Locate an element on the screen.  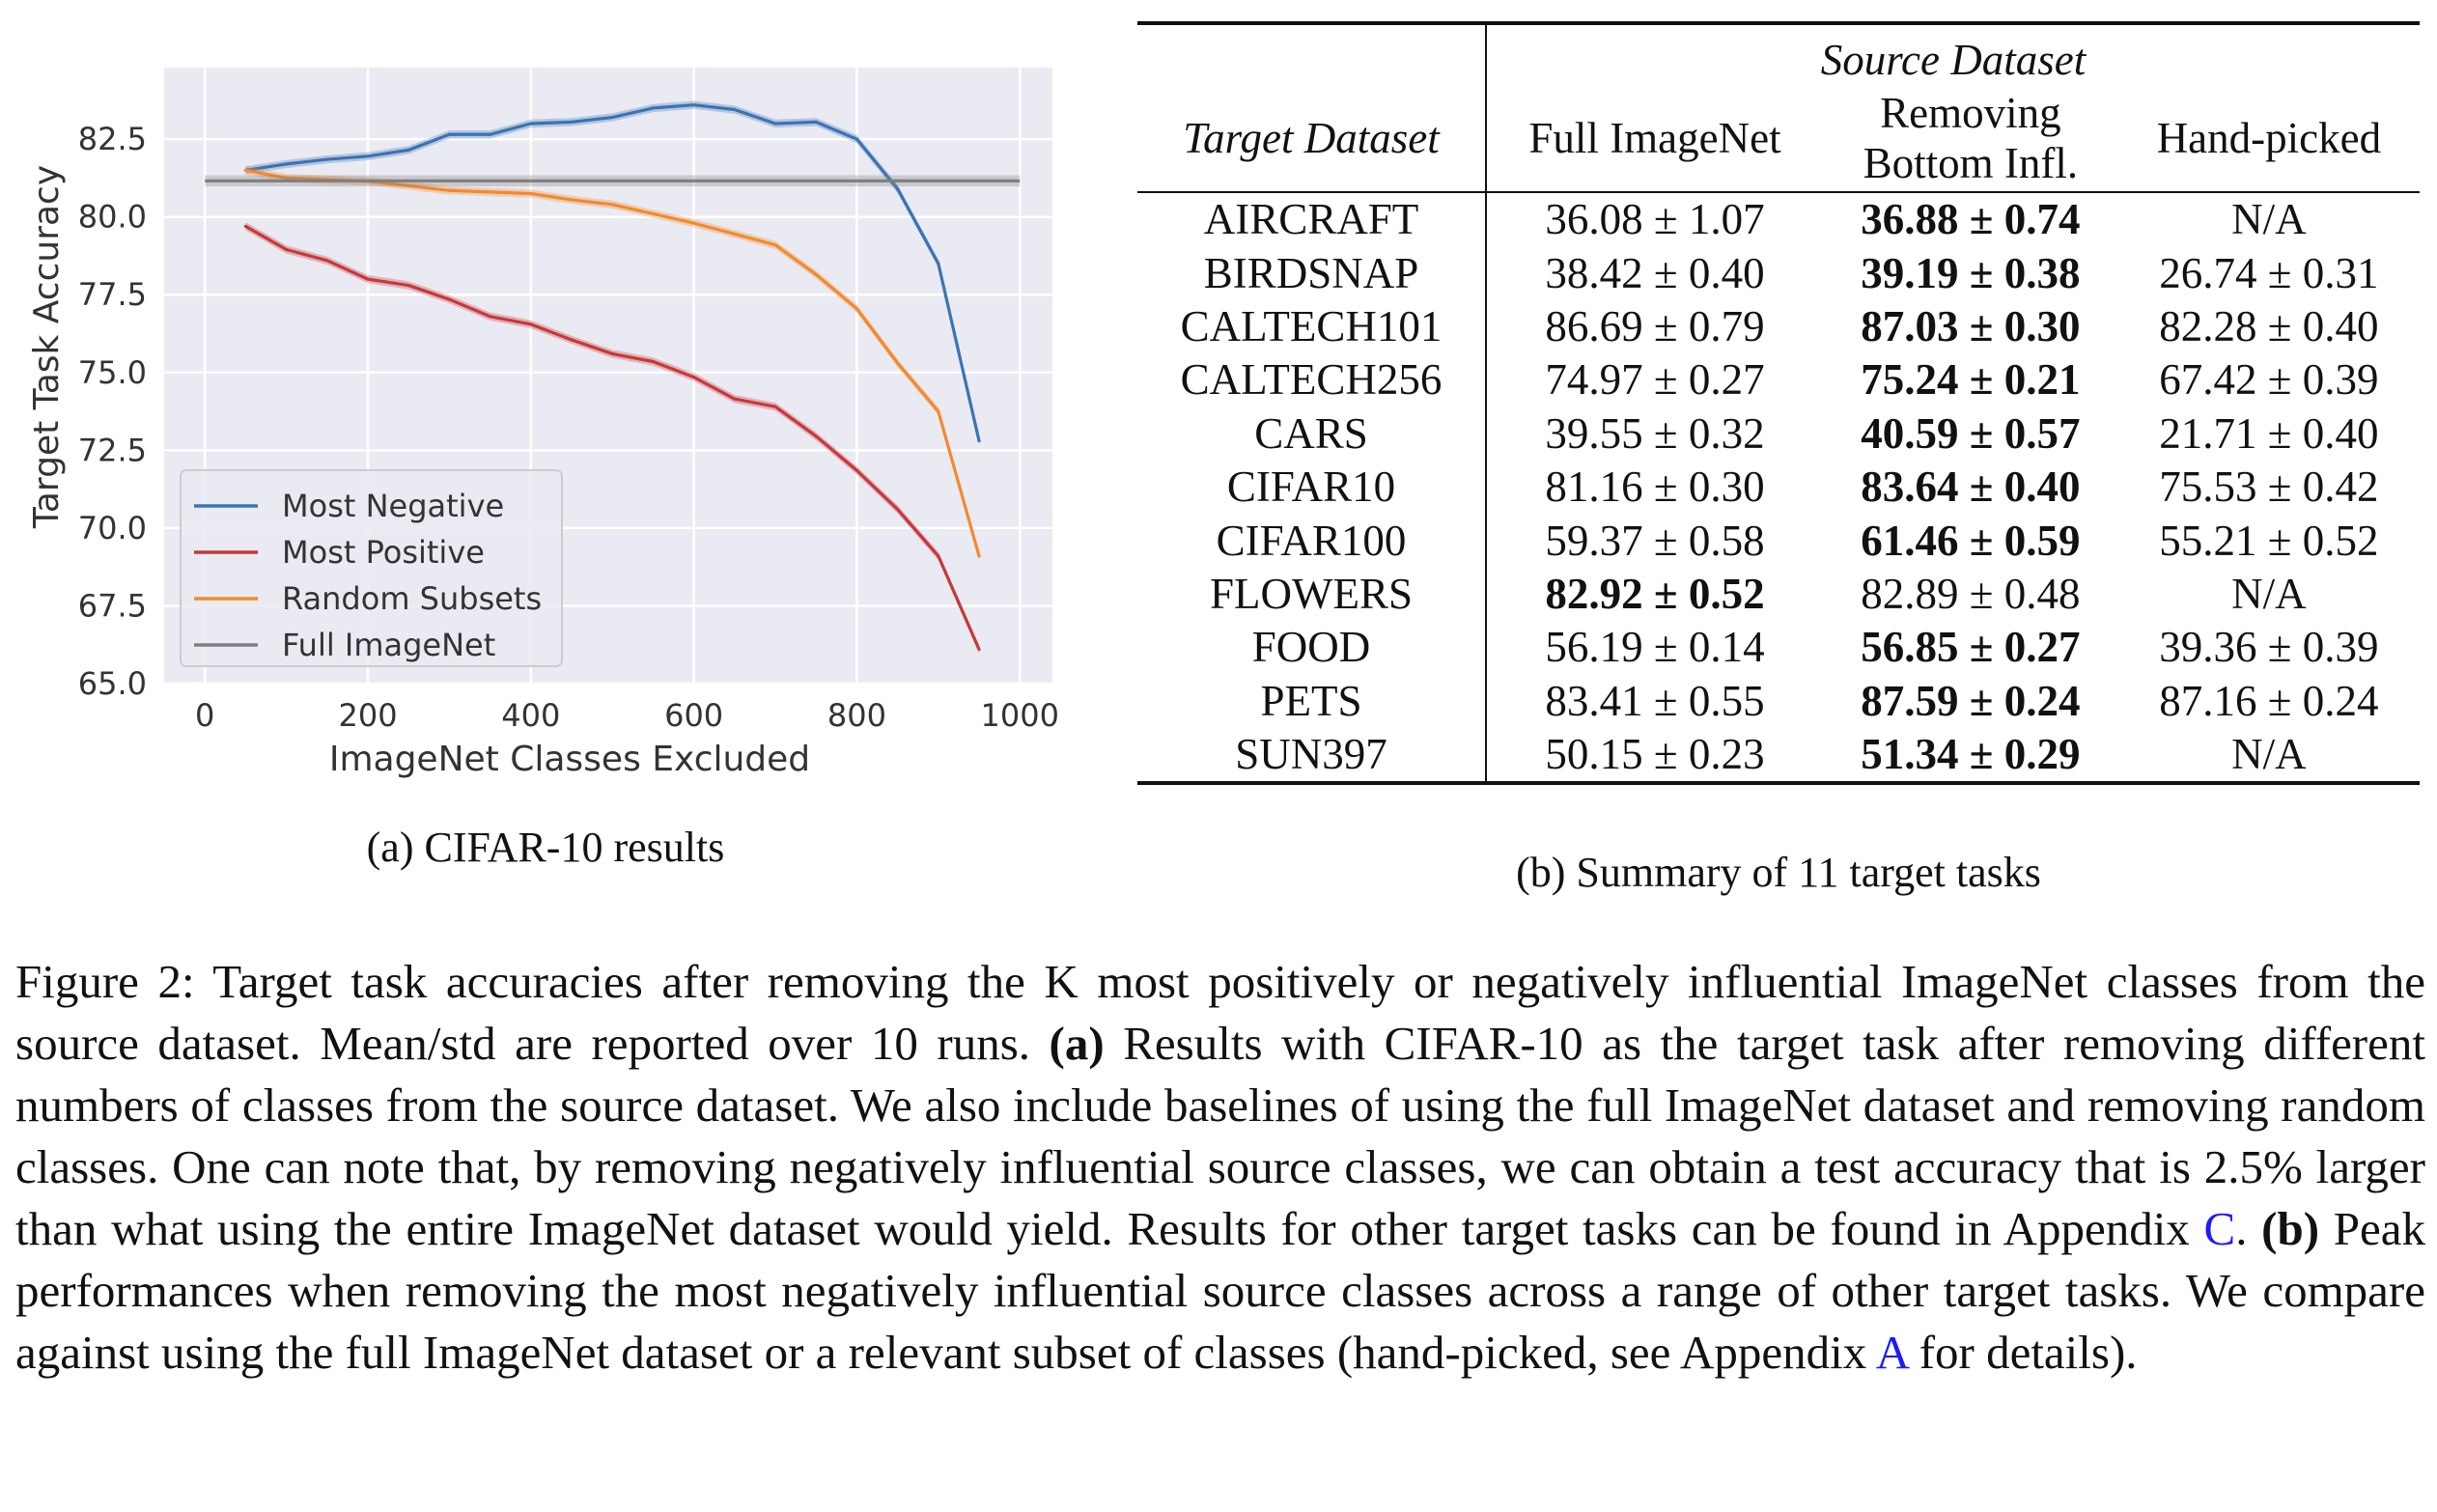
dataset-name-cell: CALTECH101 is located at coordinates (1312, 327).